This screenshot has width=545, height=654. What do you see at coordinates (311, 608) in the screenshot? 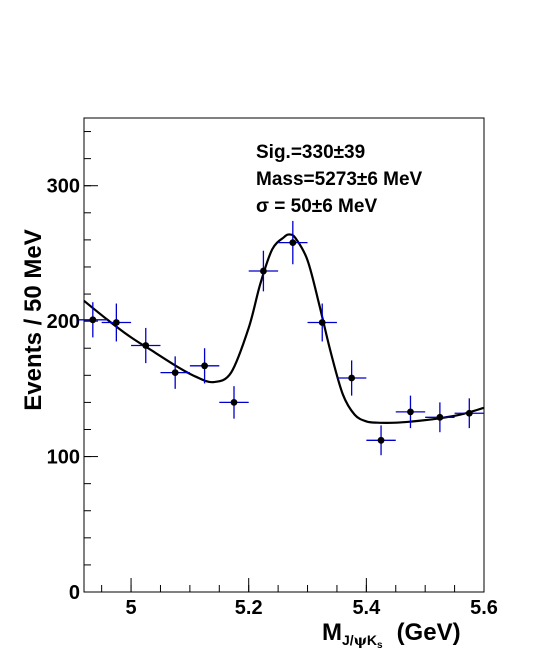
I see `x-tick-labels: 5 5.2 5.4 5.6` at bounding box center [311, 608].